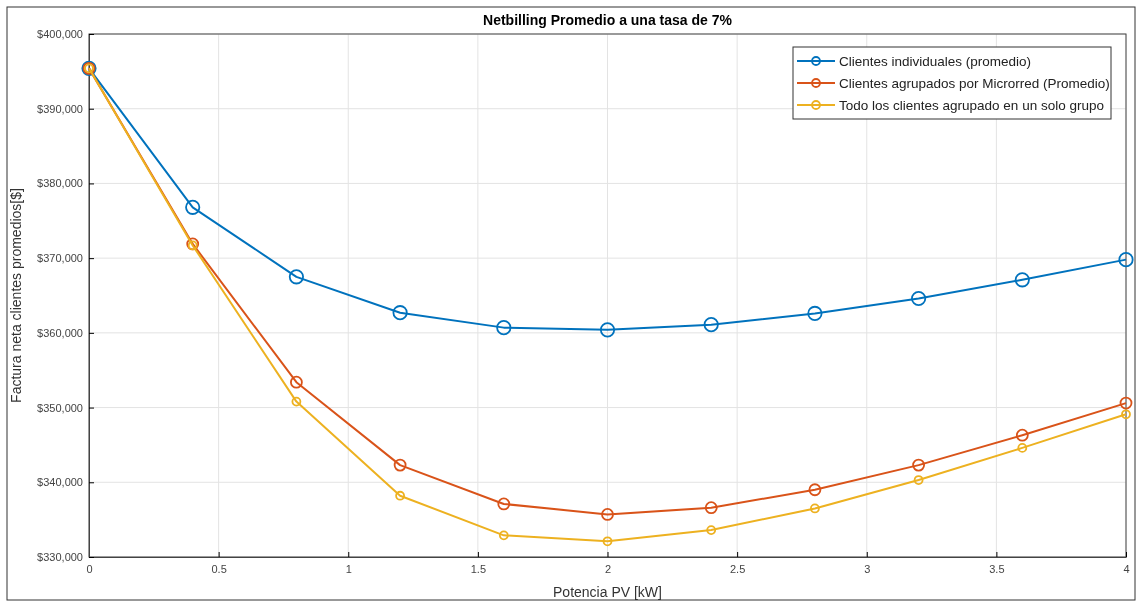  What do you see at coordinates (60, 557) in the screenshot?
I see `y-tick-label: $330,000` at bounding box center [60, 557].